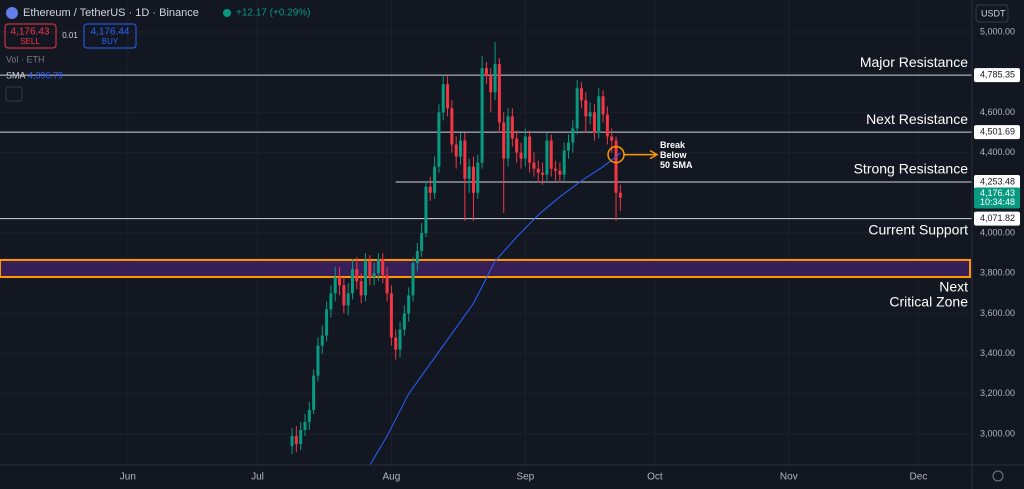 This screenshot has height=489, width=1024. I want to click on sma-value: 4,396.79, so click(45, 75).